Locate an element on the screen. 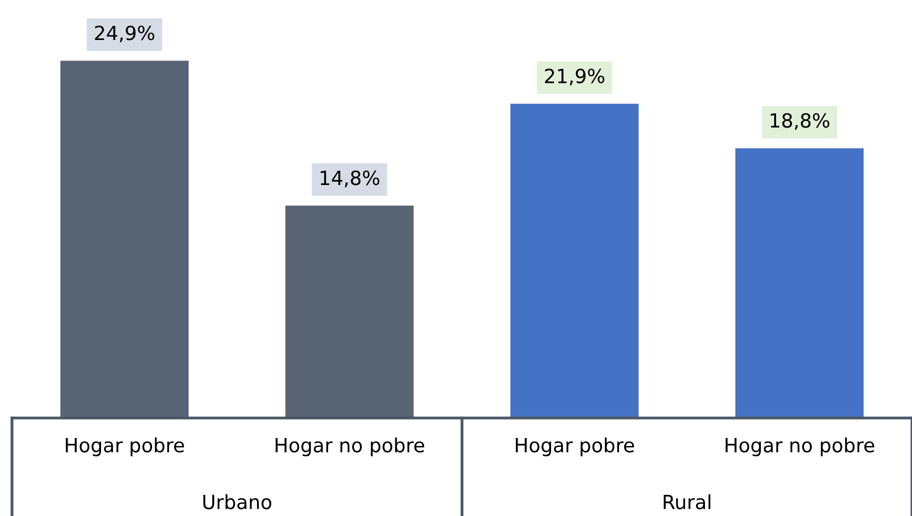 The image size is (912, 516). text: Rural is located at coordinates (687, 502).